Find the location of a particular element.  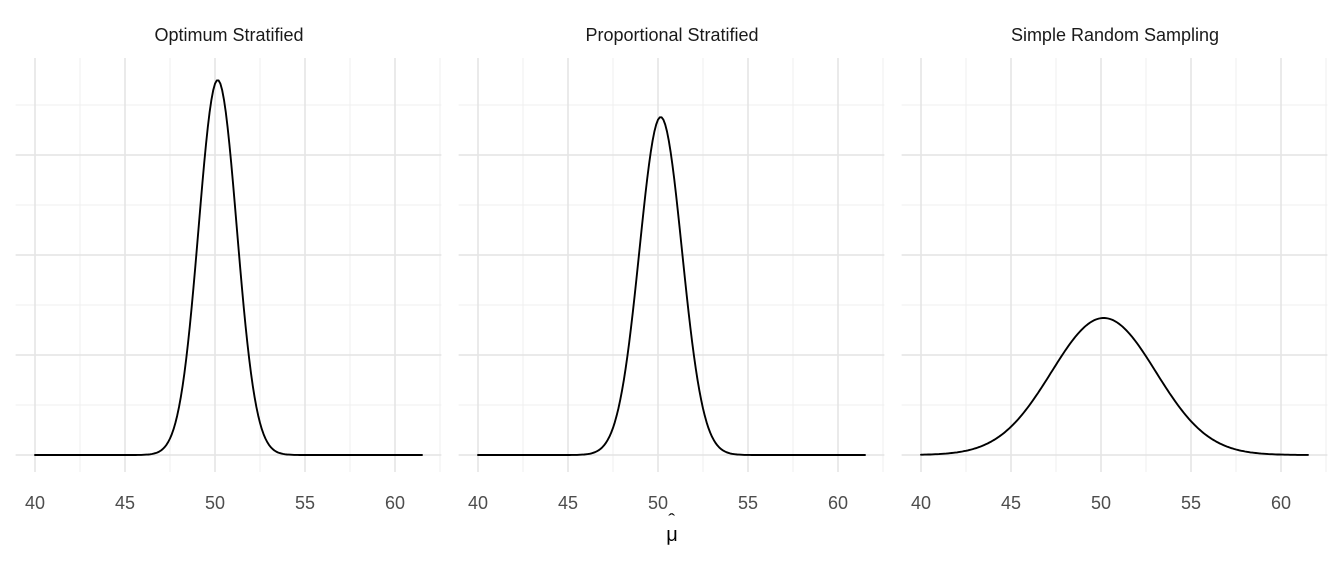

x-axis-label-mu: μ is located at coordinates (672, 535).